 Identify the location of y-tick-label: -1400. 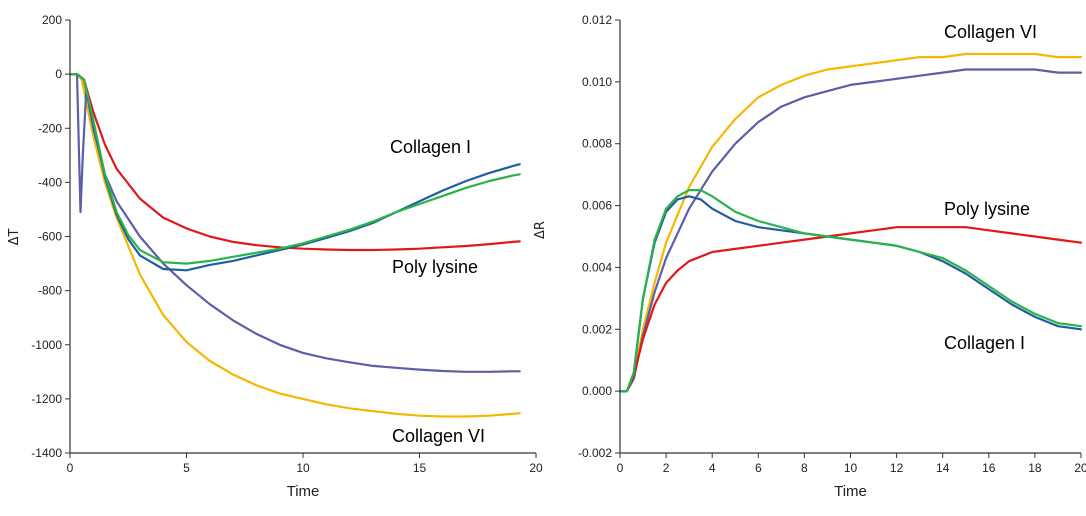
(46, 453).